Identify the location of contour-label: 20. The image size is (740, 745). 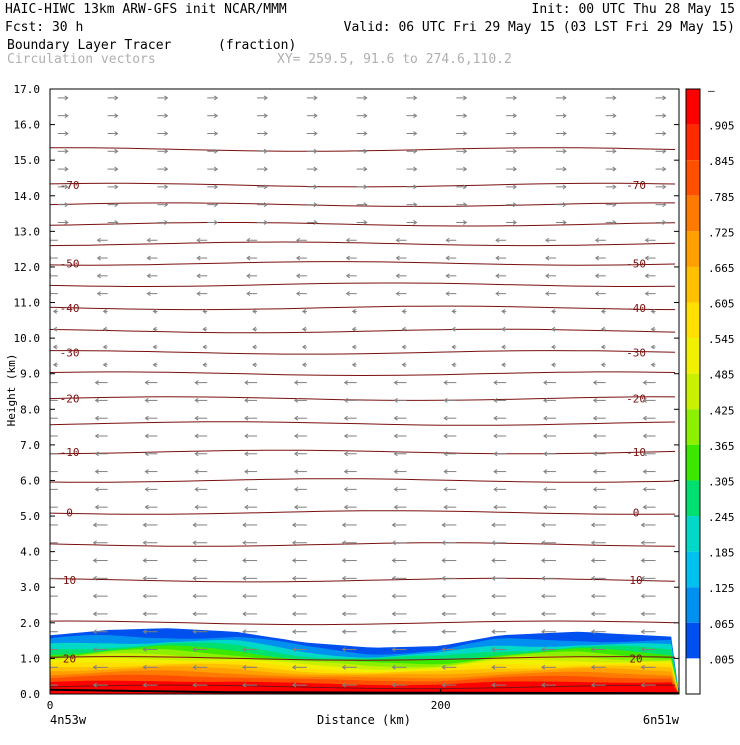
(635, 658).